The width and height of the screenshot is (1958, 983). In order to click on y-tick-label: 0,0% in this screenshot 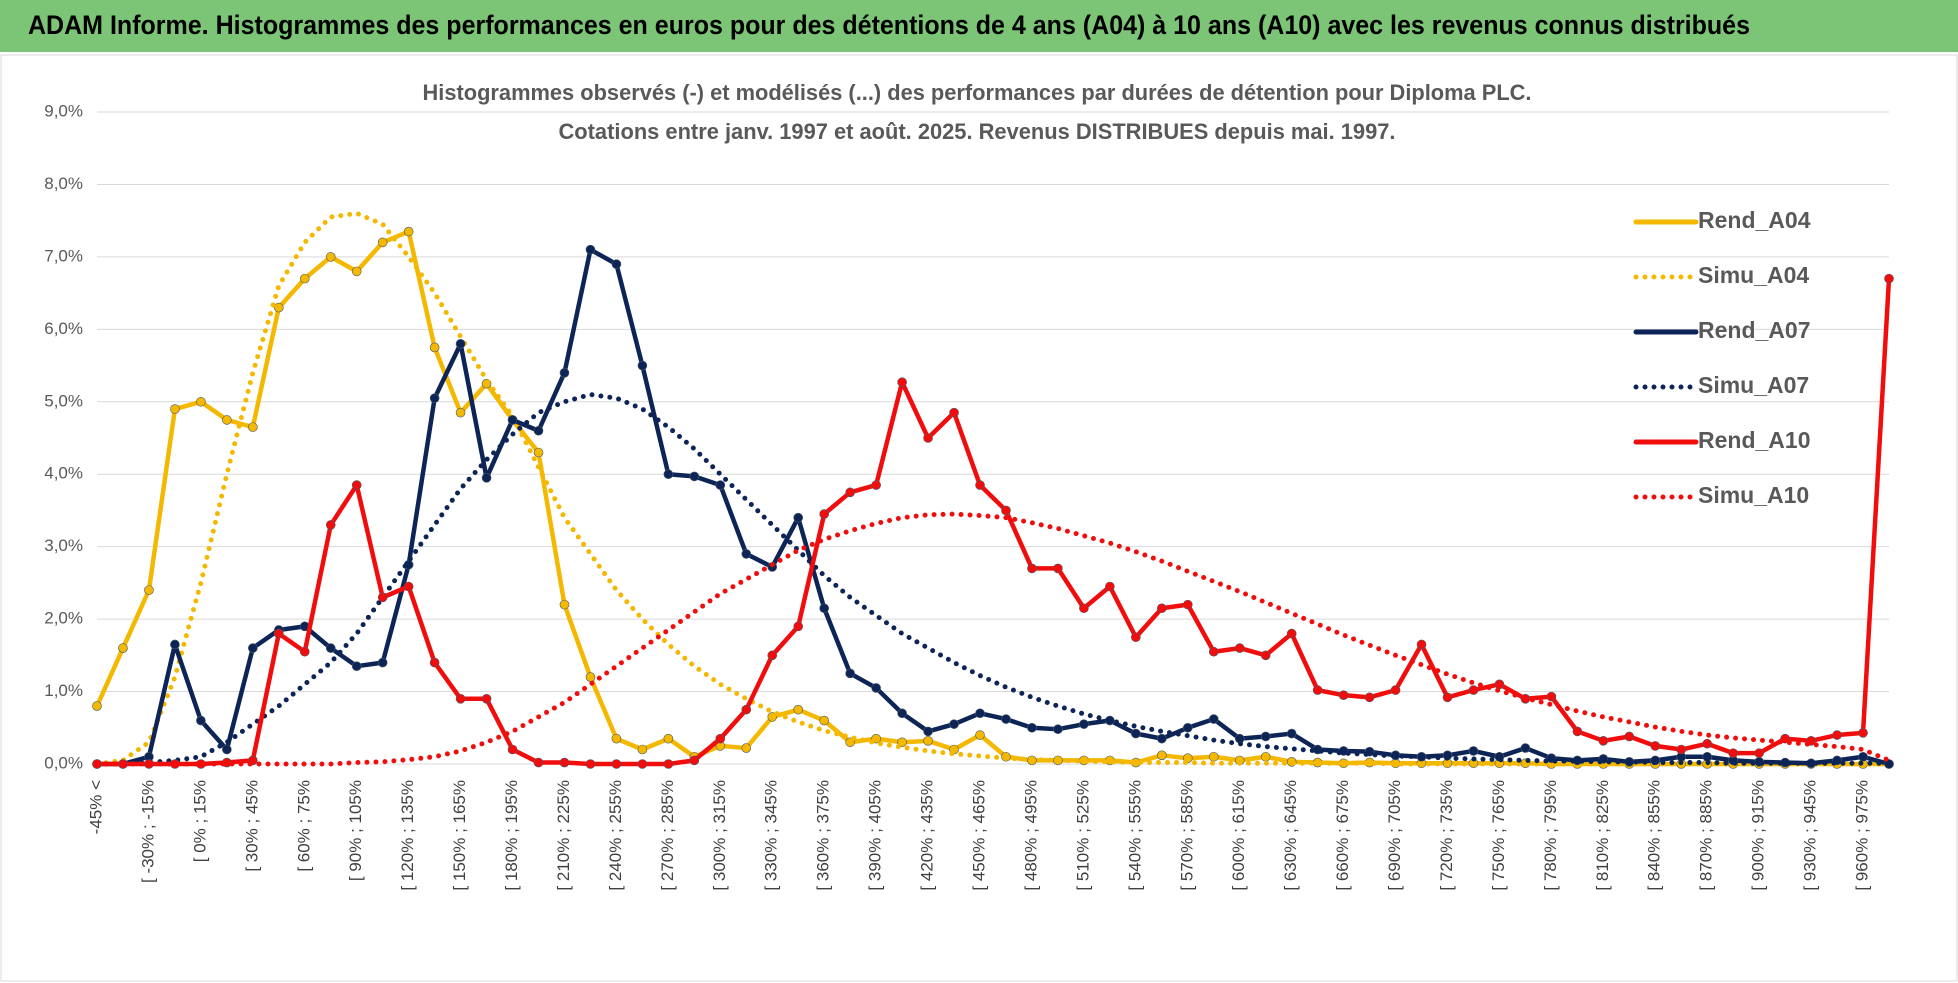, I will do `click(63, 762)`.